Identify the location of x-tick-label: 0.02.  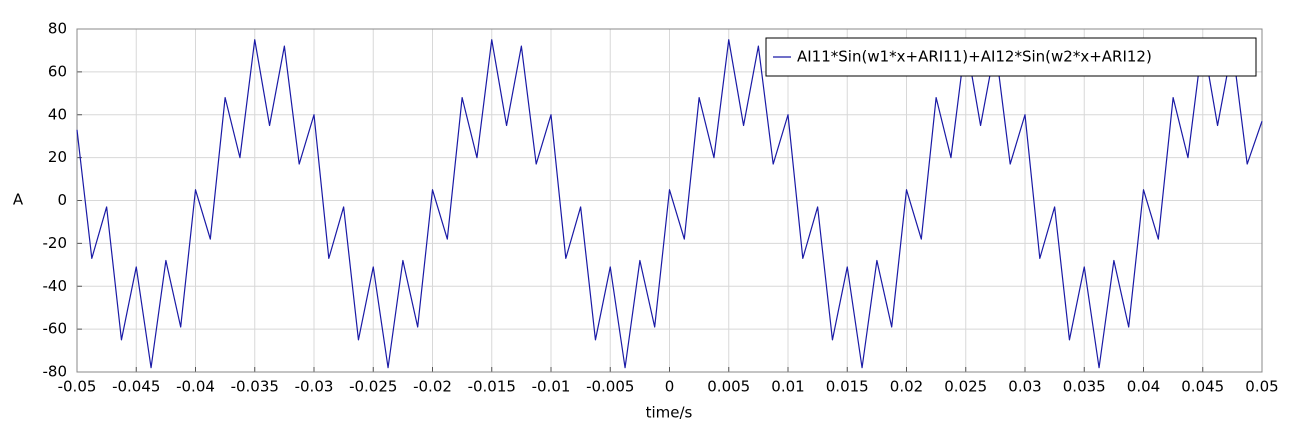
(906, 387).